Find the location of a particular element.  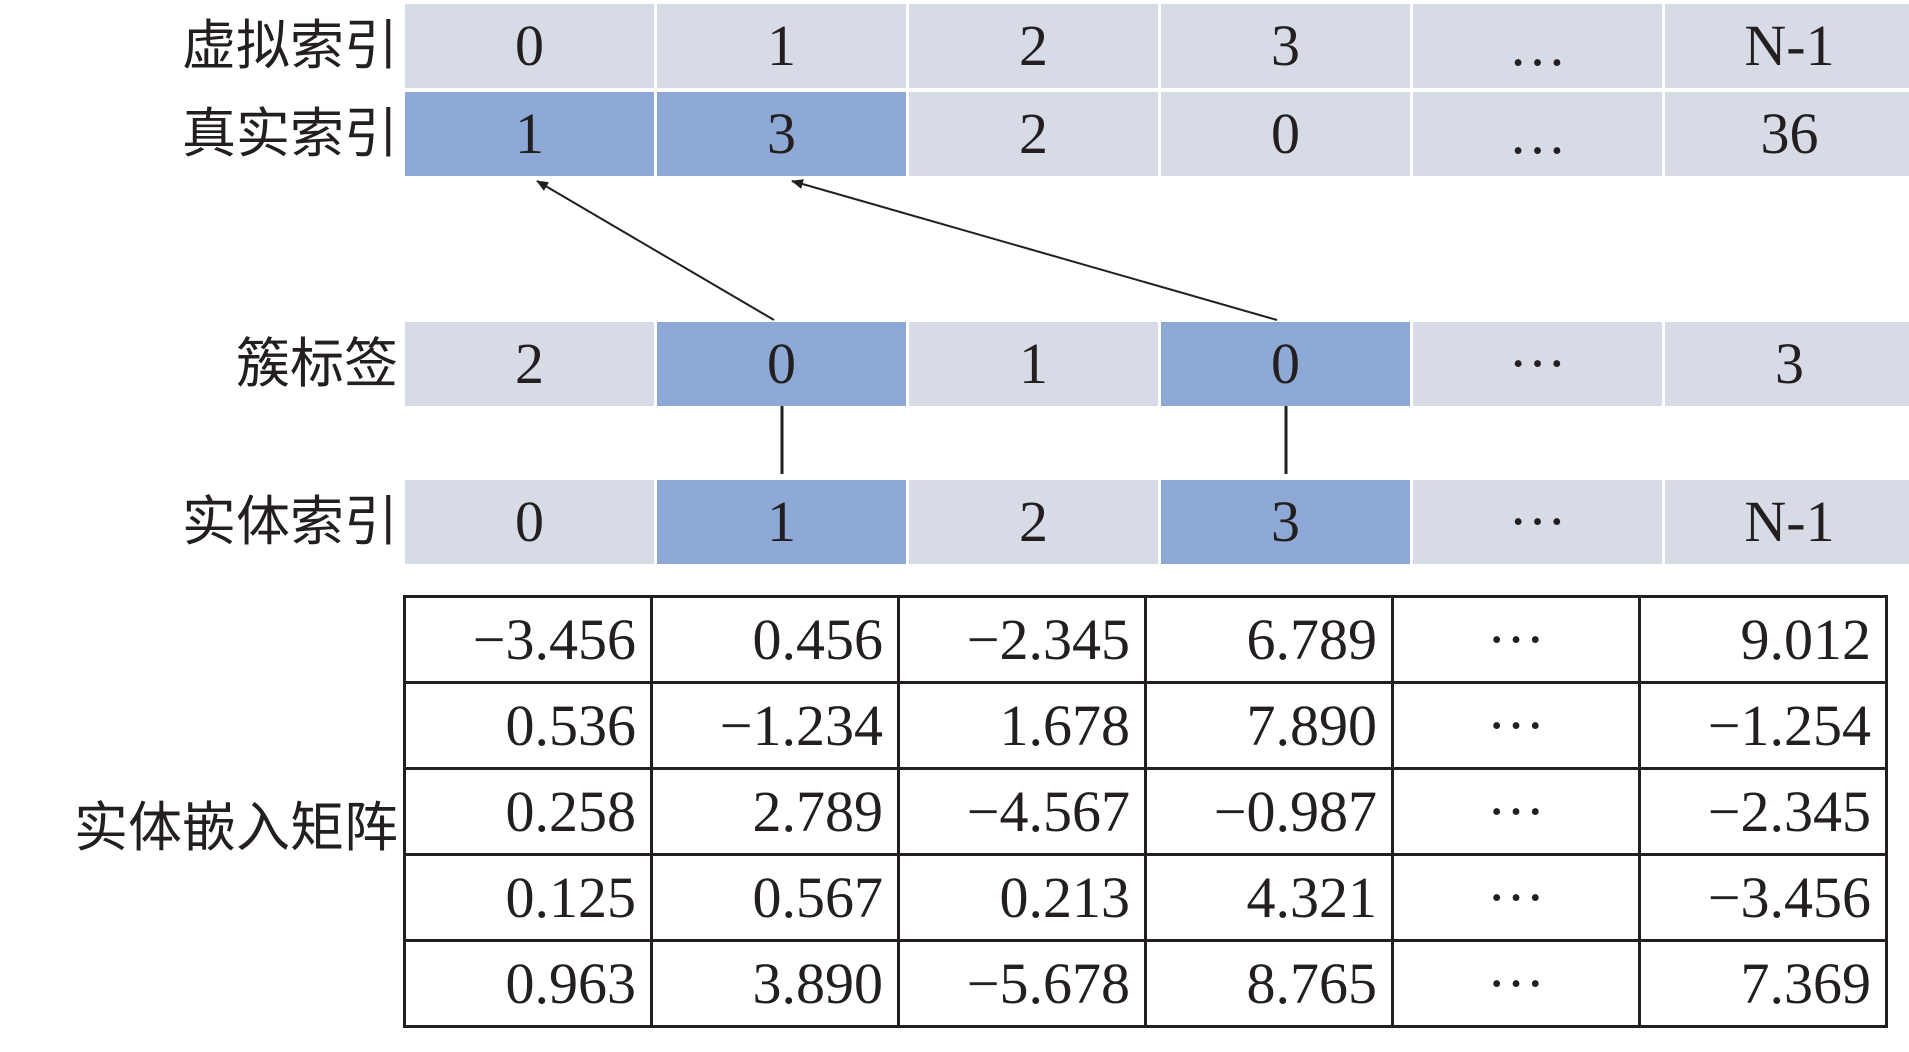

matrix-row: 0.963 3.890 −5.678 8.765 ··· 7.369 is located at coordinates (1145, 983).